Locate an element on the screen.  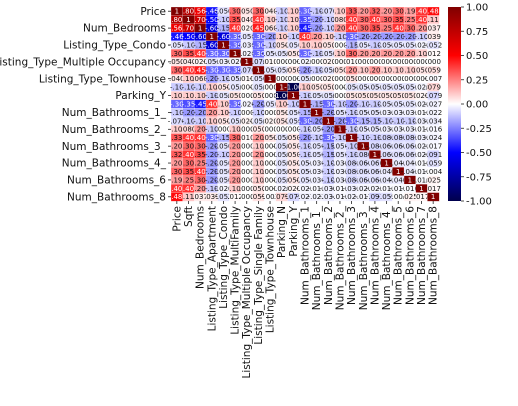
cell-value-label: -.50 is located at coordinates (189, 37).